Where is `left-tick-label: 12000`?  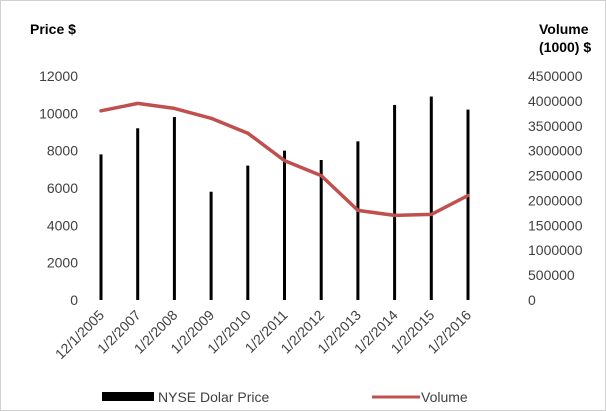 left-tick-label: 12000 is located at coordinates (58, 76).